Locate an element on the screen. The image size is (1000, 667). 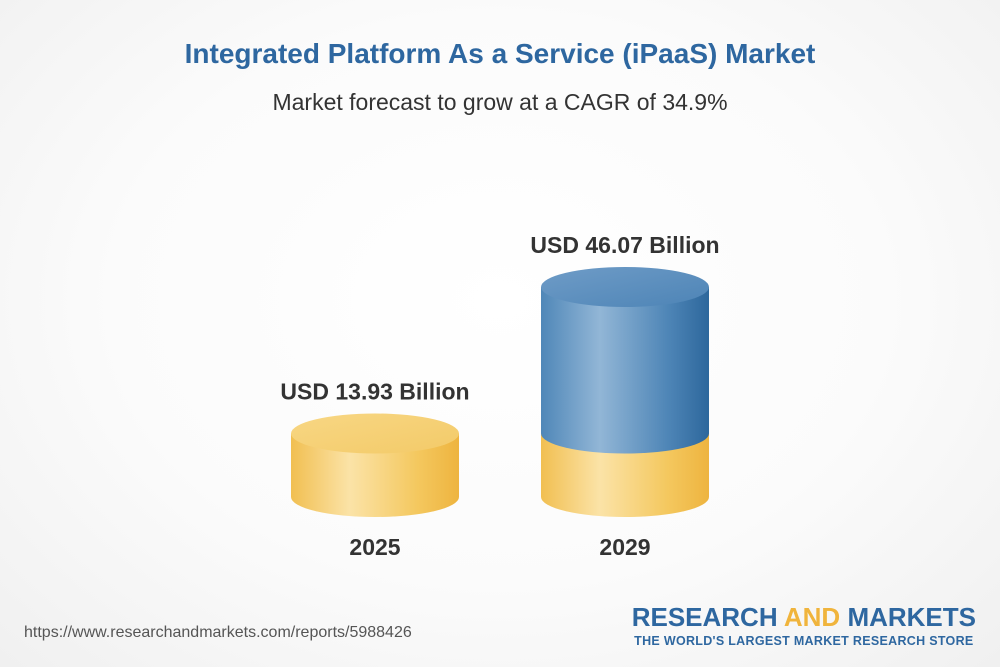
logo-wordmark: RESEARCH AND MARKETS is located at coordinates (804, 617).